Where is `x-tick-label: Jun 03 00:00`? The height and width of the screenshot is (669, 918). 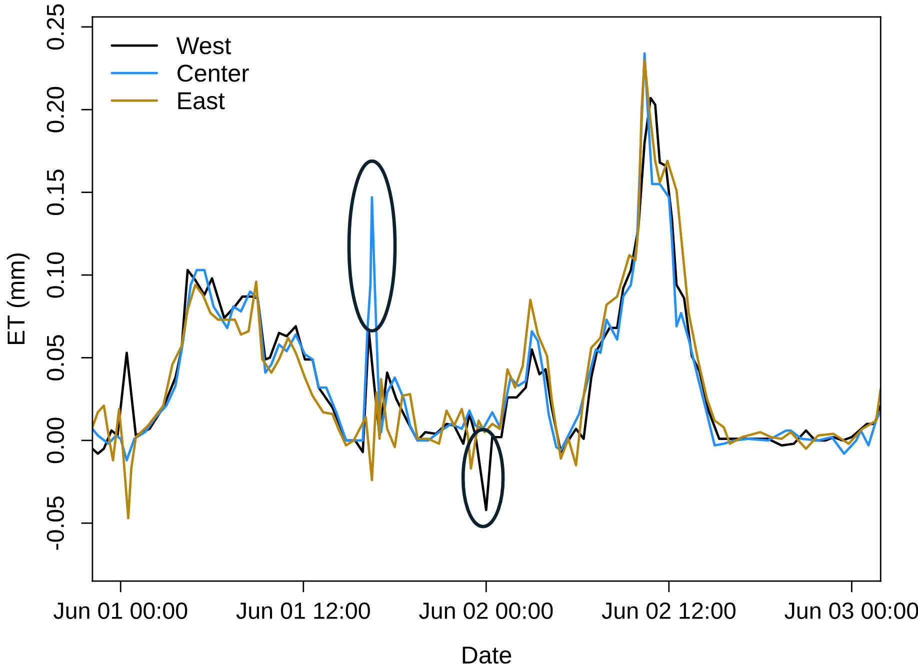
x-tick-label: Jun 03 00:00 is located at coordinates (851, 610).